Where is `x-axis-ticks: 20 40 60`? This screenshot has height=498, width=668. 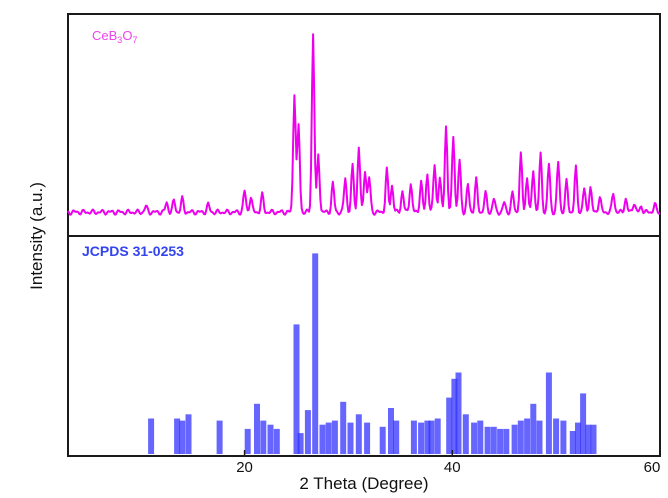
x-axis-ticks: 20 40 60 is located at coordinates (448, 463).